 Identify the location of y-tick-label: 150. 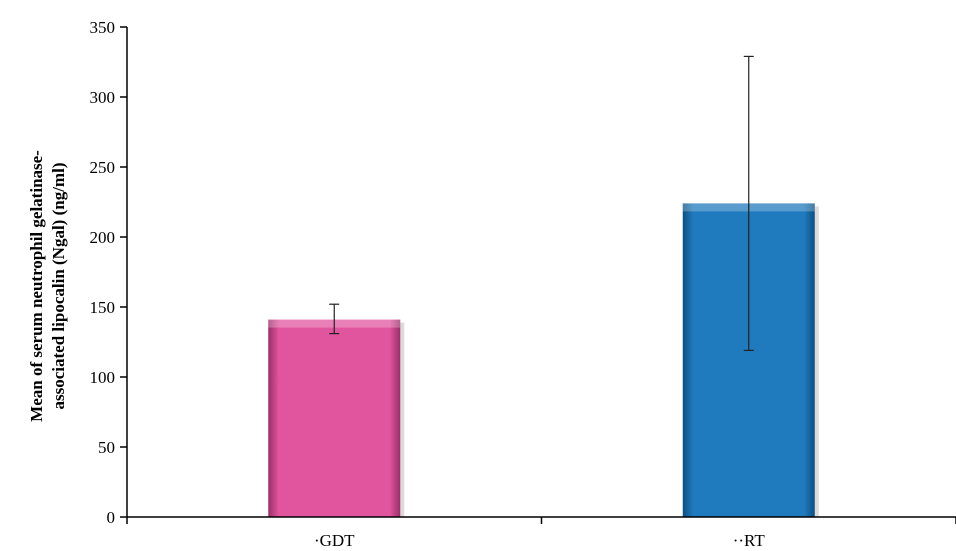
(103, 307).